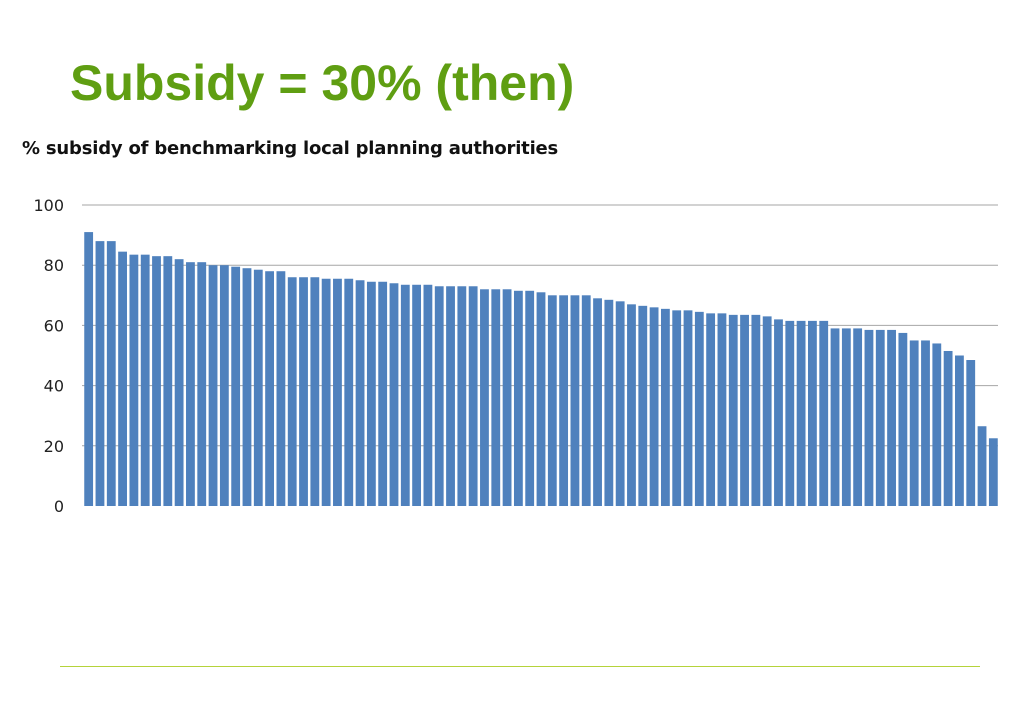  I want to click on y-tick-label-20: 20, so click(54, 446).